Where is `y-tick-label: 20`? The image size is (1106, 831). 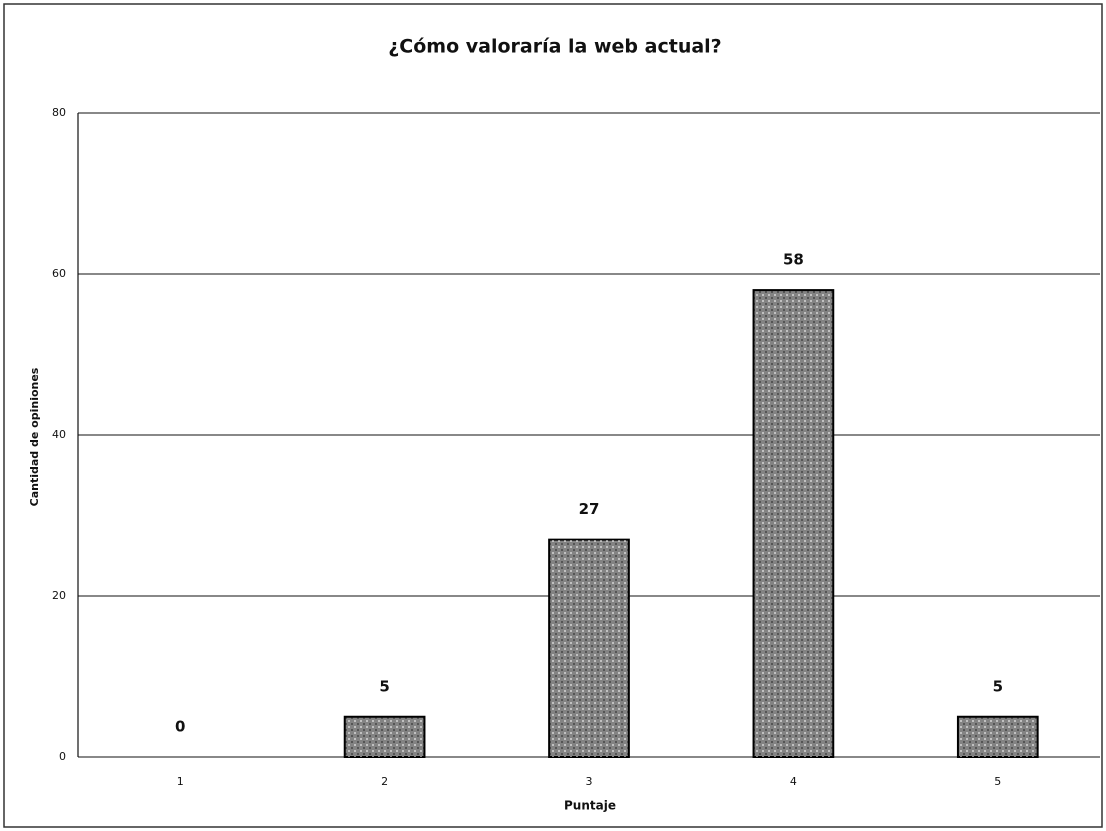 y-tick-label: 20 is located at coordinates (59, 595).